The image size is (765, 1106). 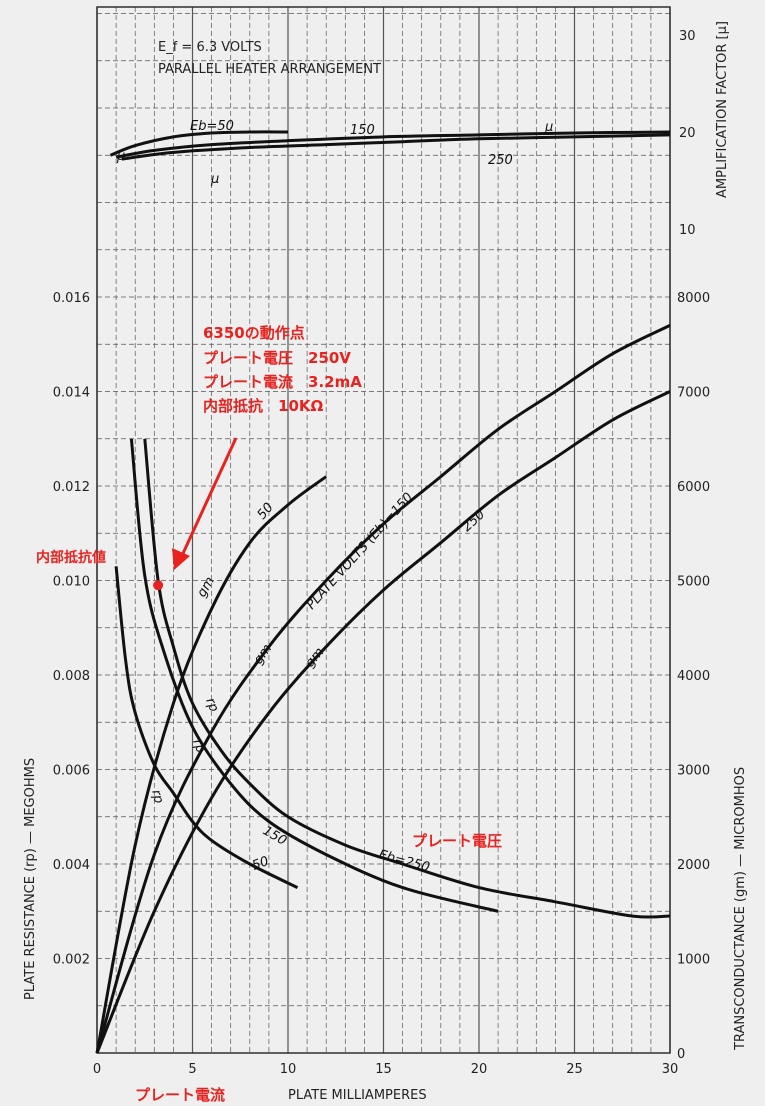 I want to click on mu-label-250: 250, so click(x=500, y=160).